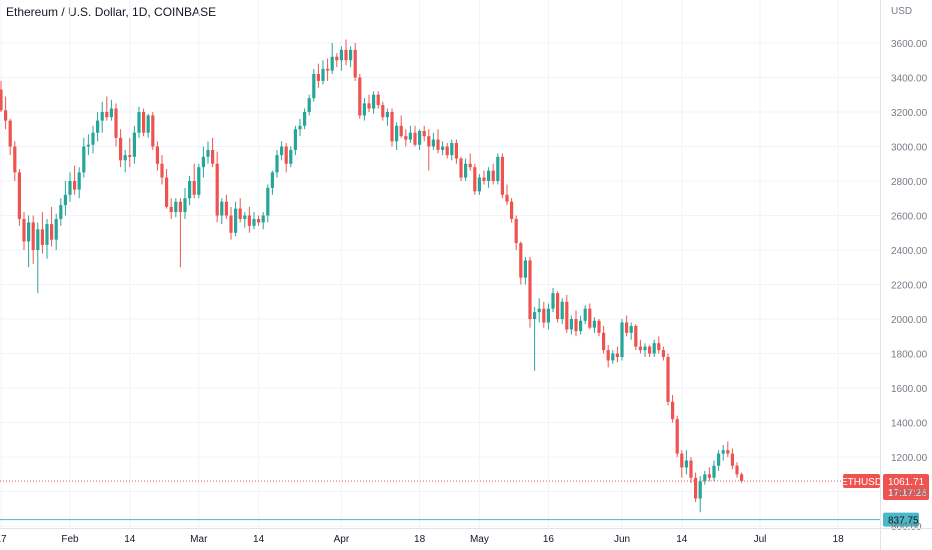 The image size is (932, 550). What do you see at coordinates (479, 539) in the screenshot?
I see `x-tick-label: May` at bounding box center [479, 539].